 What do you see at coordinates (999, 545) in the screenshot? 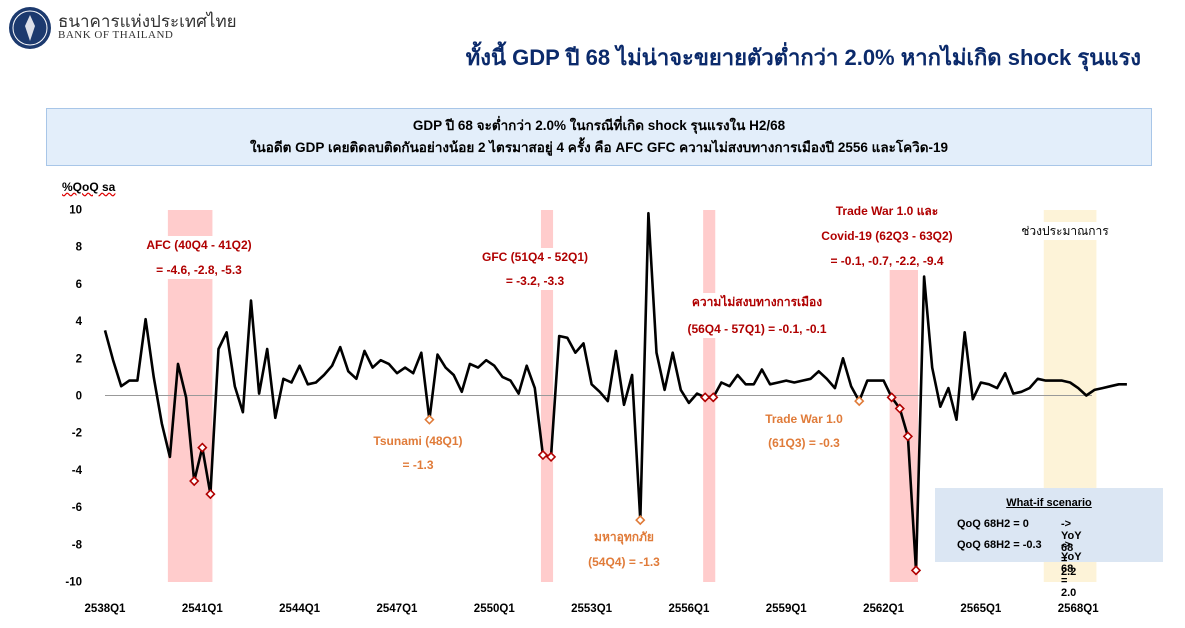
I see `what-if-row-condition: QoQ 68H2 = -0.3` at bounding box center [999, 545].